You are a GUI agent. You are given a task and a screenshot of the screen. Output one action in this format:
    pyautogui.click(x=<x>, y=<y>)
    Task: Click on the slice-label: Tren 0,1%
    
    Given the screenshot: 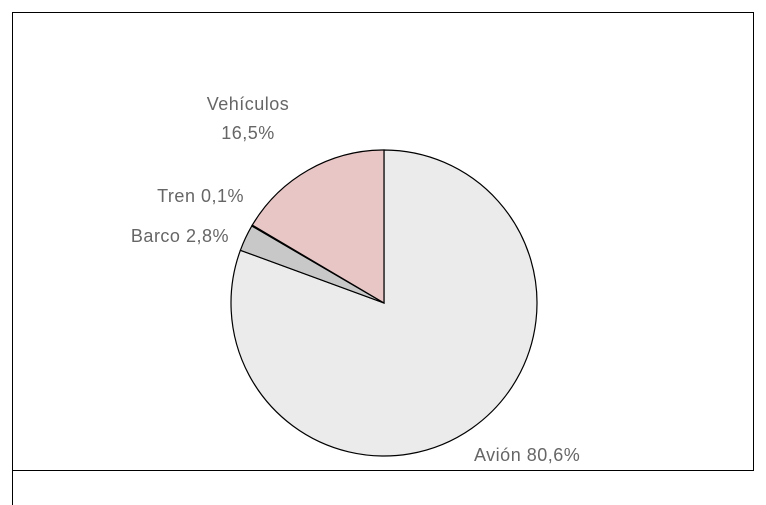 What is the action you would take?
    pyautogui.click(x=200, y=196)
    